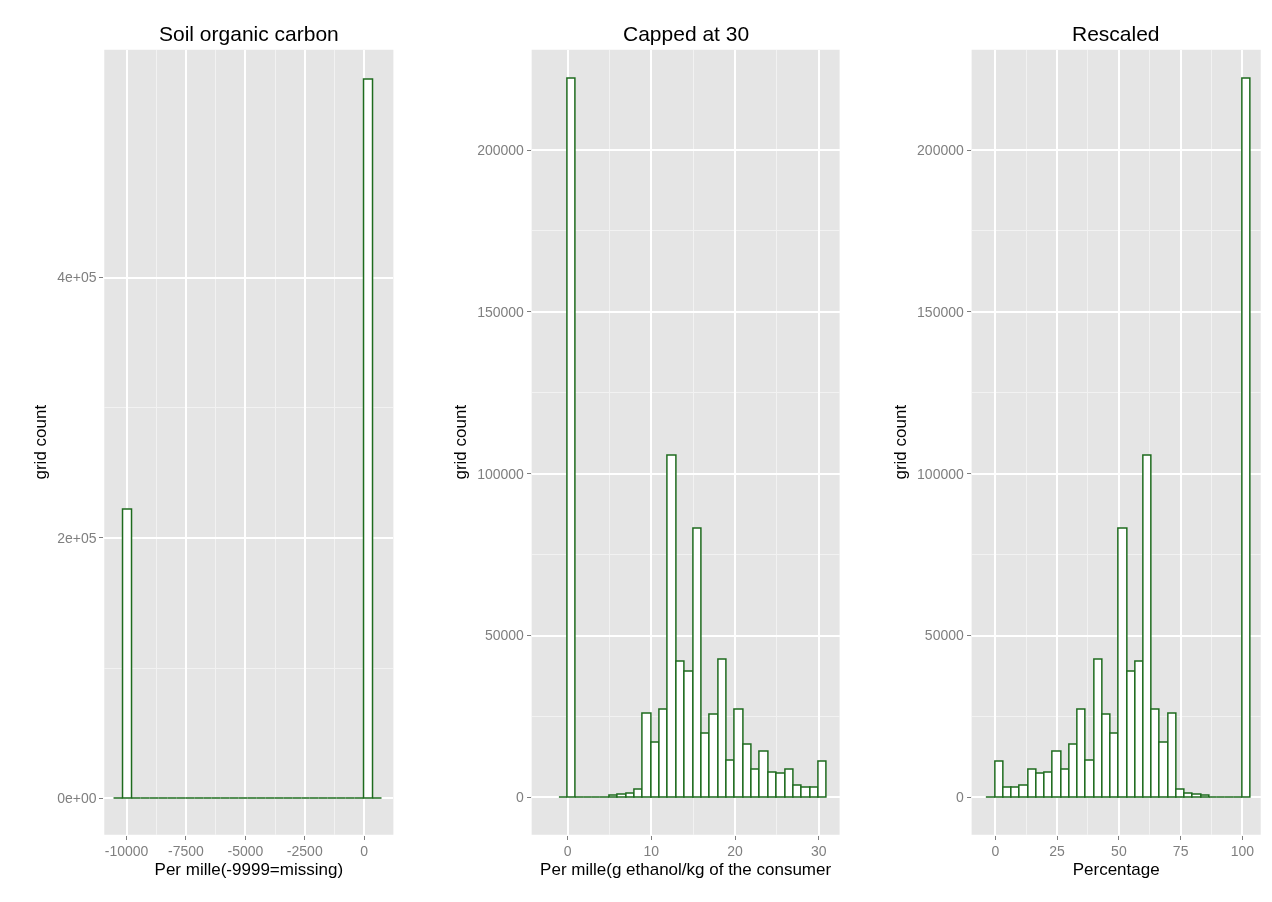 Image resolution: width=1272 pixels, height=902 pixels. I want to click on x-tick-label: 75, so click(1180, 851).